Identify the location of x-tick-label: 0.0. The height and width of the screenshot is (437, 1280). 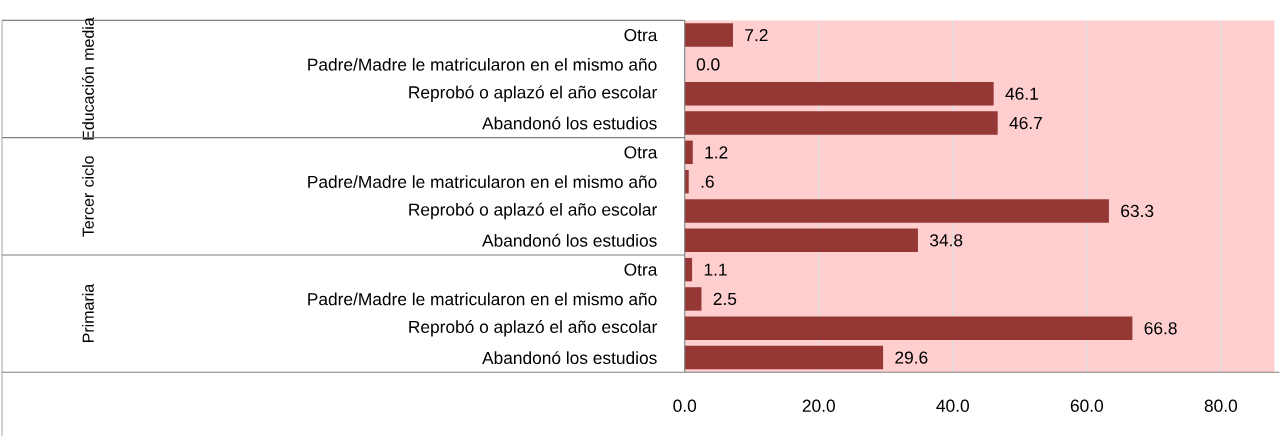
(685, 405).